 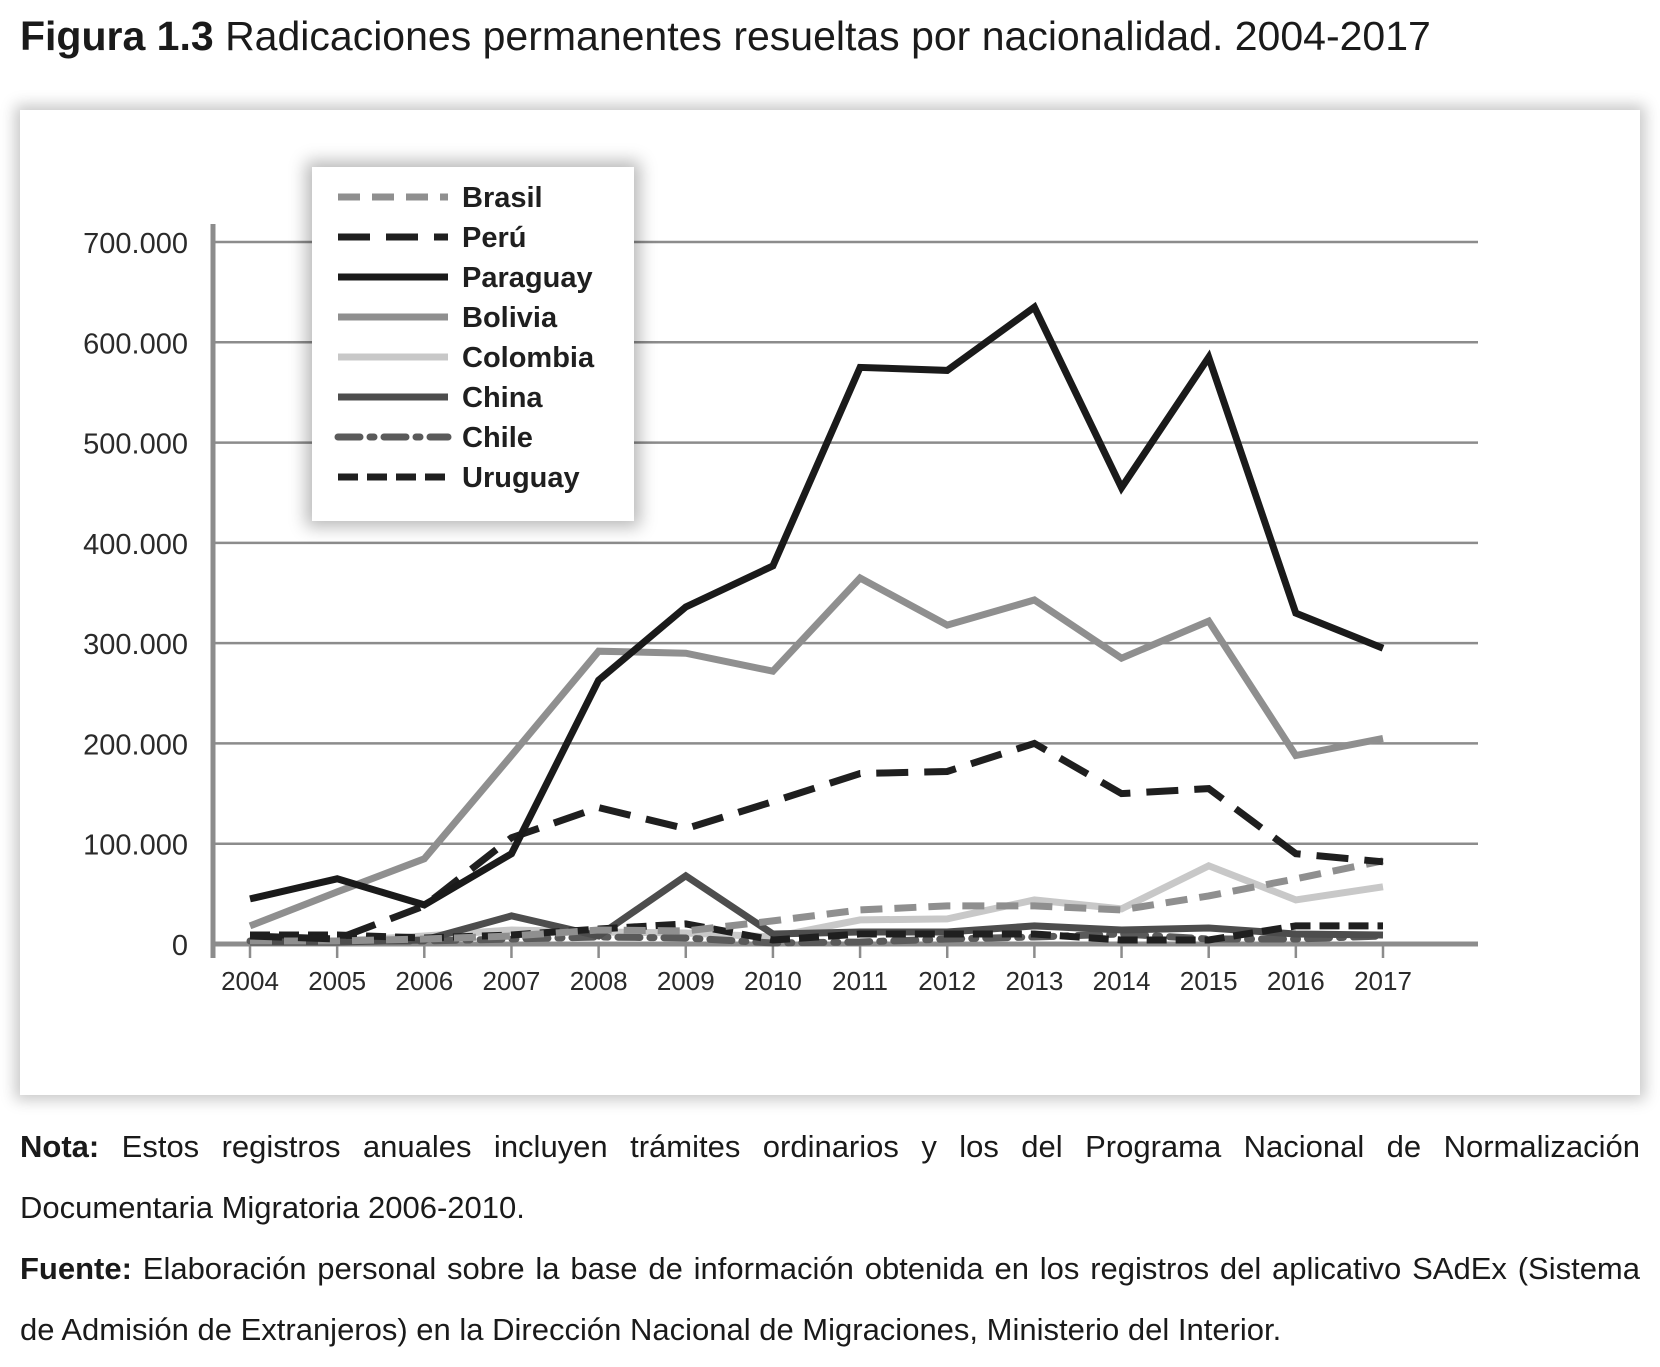 I want to click on legend-label: Bolivia, so click(x=510, y=318).